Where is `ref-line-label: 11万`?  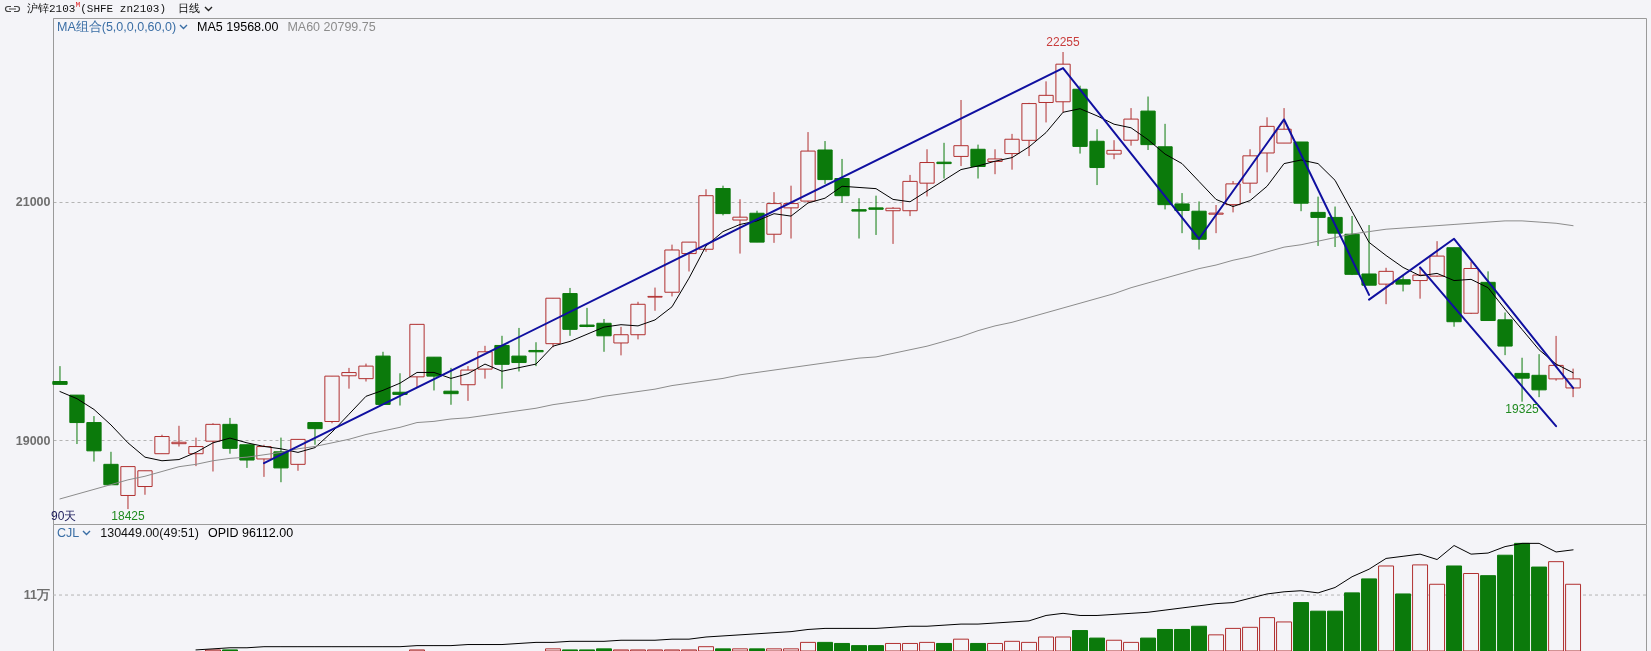
ref-line-label: 11万 is located at coordinates (36, 595).